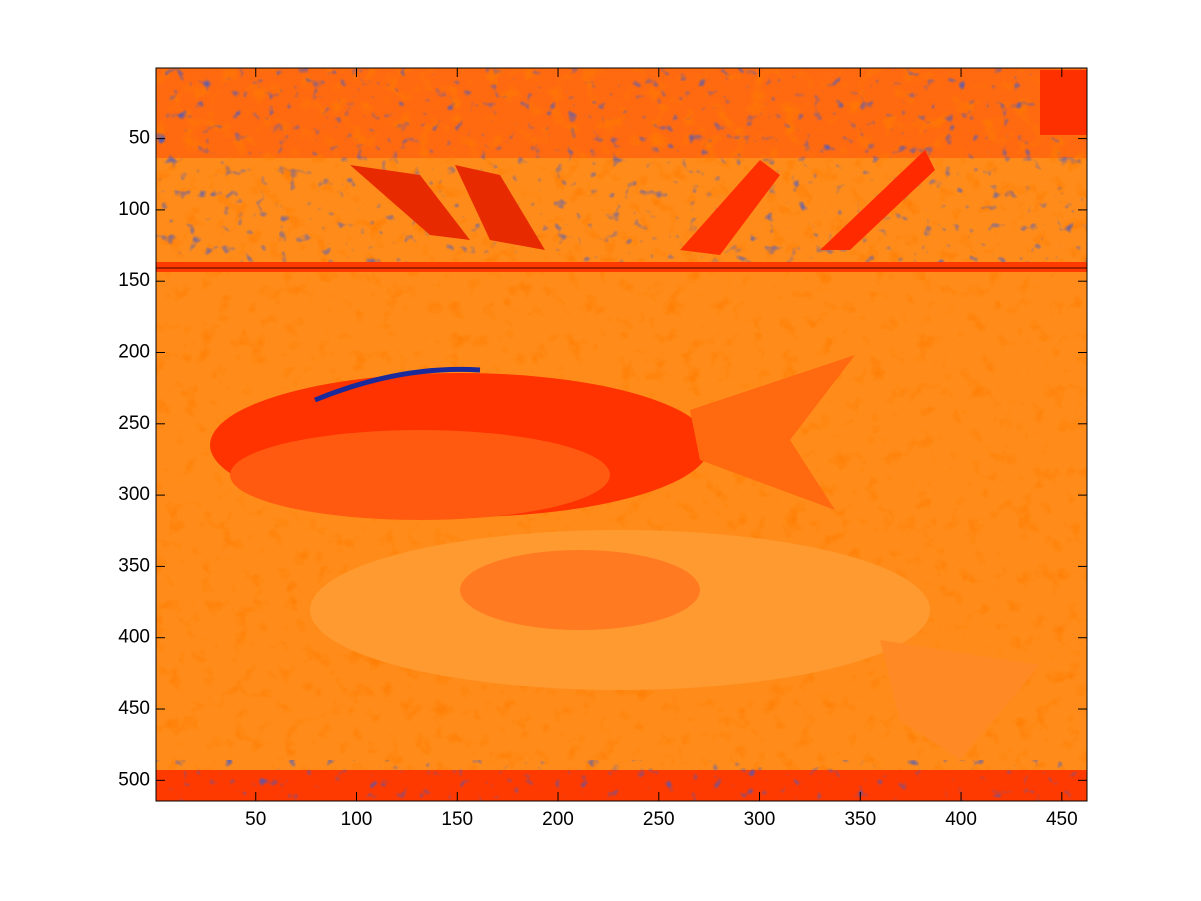  I want to click on x-tick-label: 450, so click(1062, 819).